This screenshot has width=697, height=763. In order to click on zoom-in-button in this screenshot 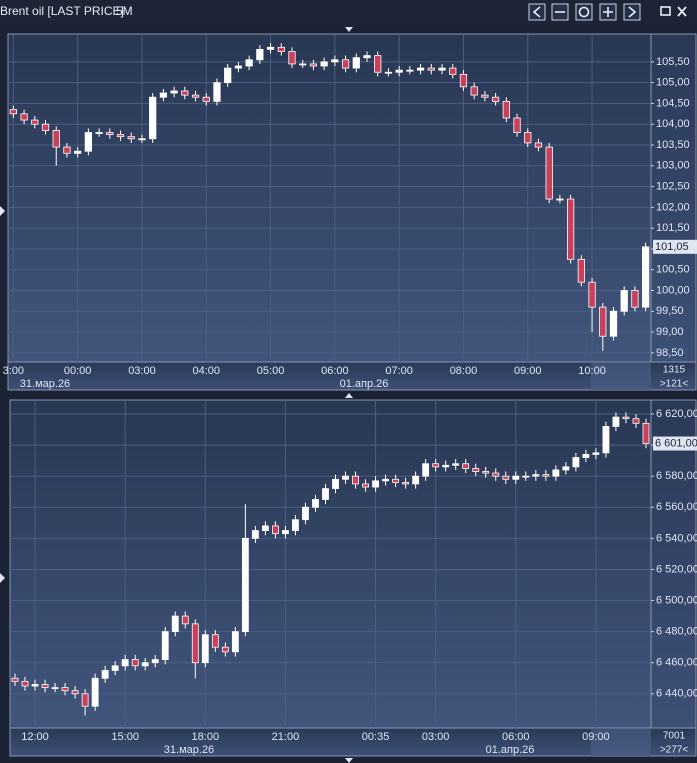, I will do `click(608, 12)`.